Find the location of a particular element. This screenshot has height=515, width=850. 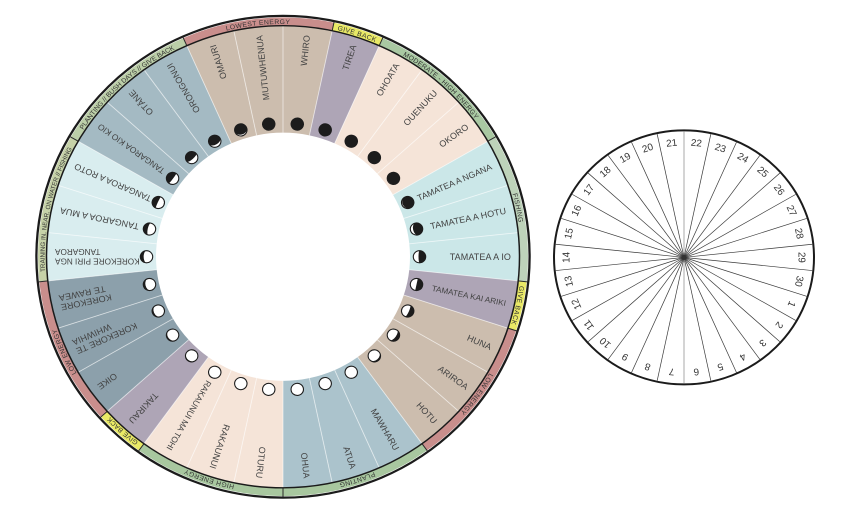

svg-text: 9 is located at coordinates (625, 356).